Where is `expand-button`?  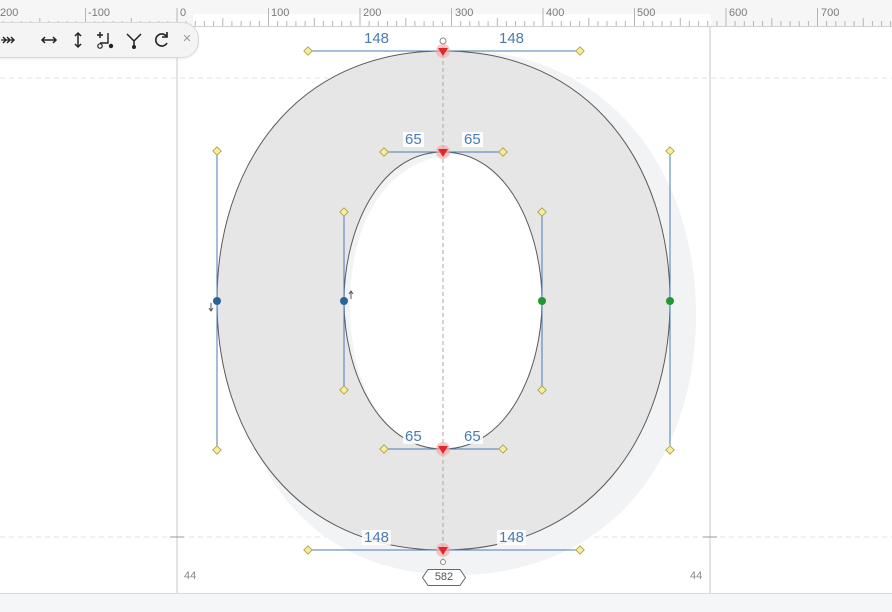
expand-button is located at coordinates (11, 40).